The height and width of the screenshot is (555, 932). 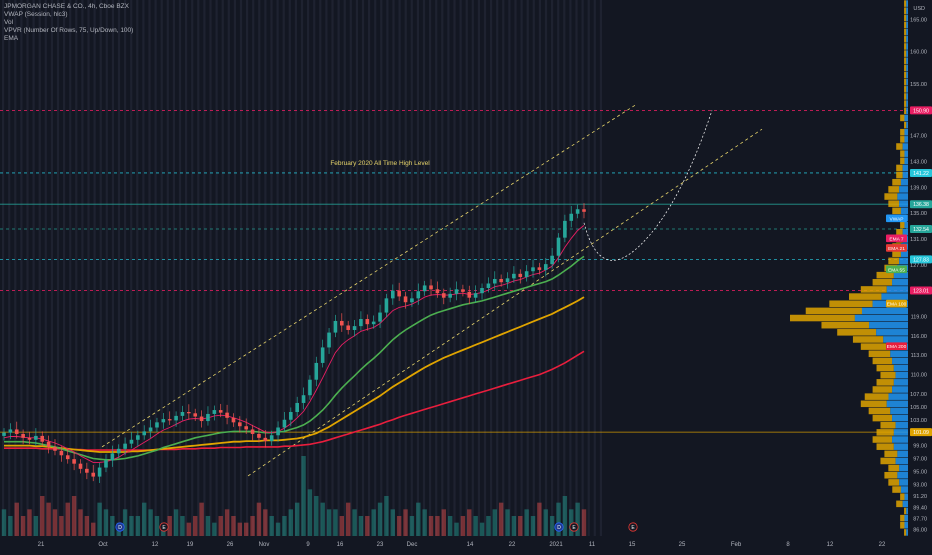 I want to click on x-tick-label: Dec, so click(x=412, y=545).